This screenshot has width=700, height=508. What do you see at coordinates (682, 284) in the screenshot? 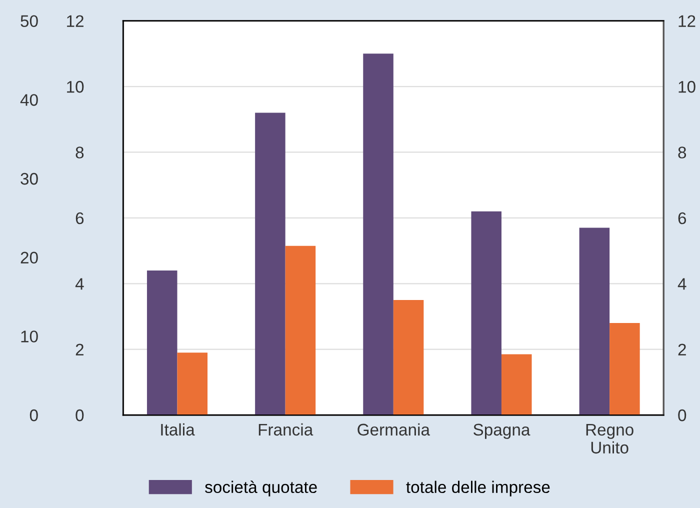
I see `y2-tick-label: 4` at bounding box center [682, 284].